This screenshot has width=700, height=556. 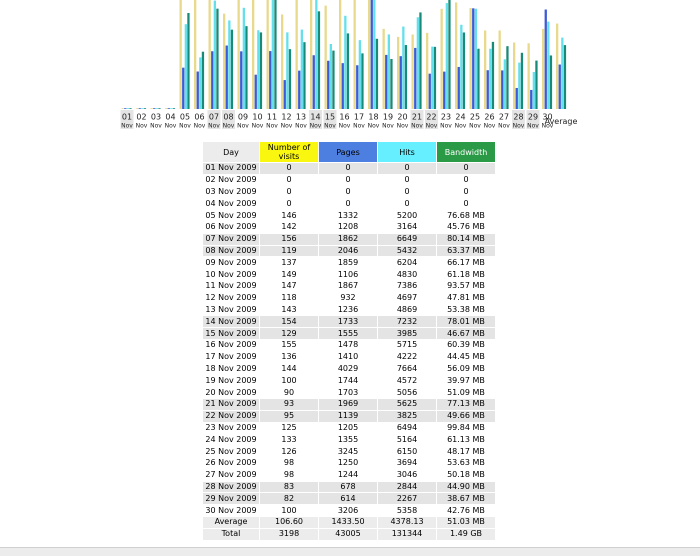 What do you see at coordinates (349, 168) in the screenshot?
I see `table-row: 01 Nov 2009 0 0 0 0` at bounding box center [349, 168].